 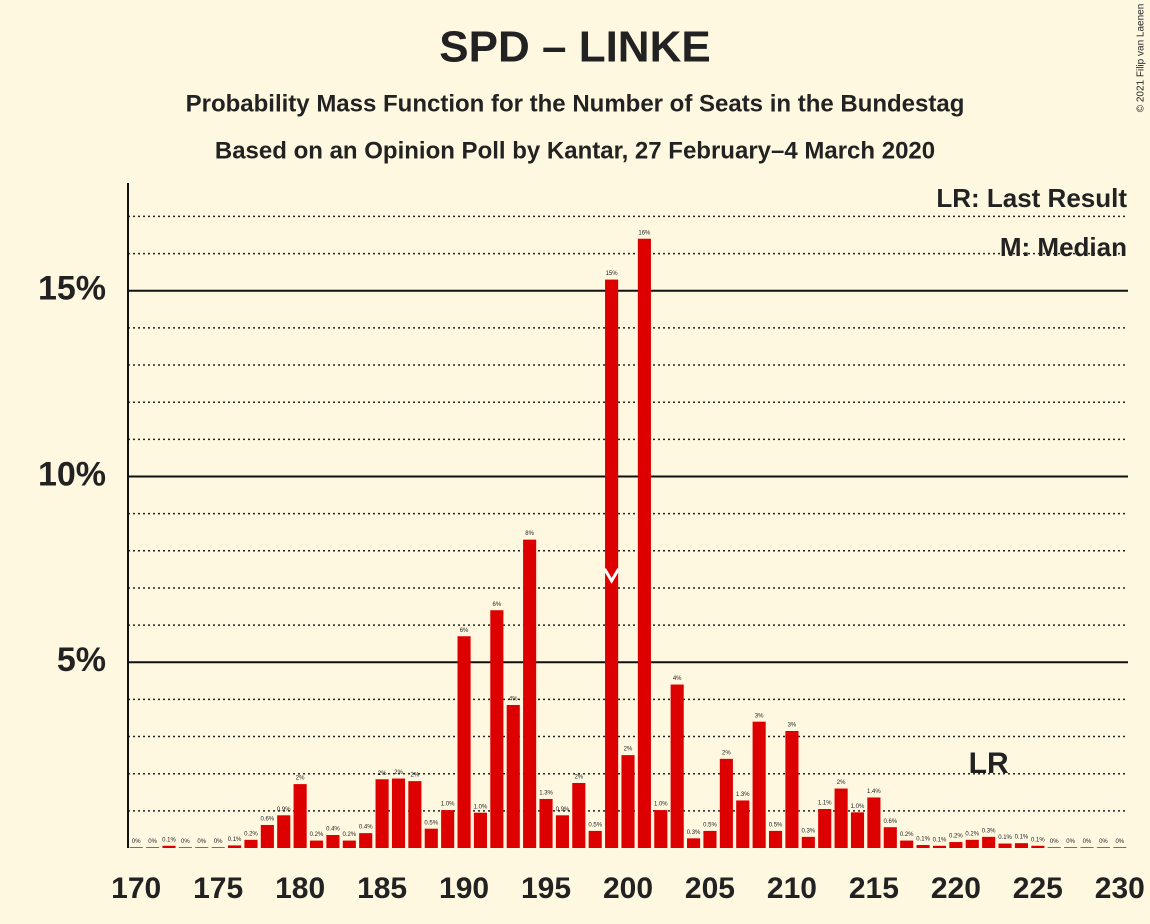 What do you see at coordinates (497, 605) in the screenshot?
I see `value-label: 6%` at bounding box center [497, 605].